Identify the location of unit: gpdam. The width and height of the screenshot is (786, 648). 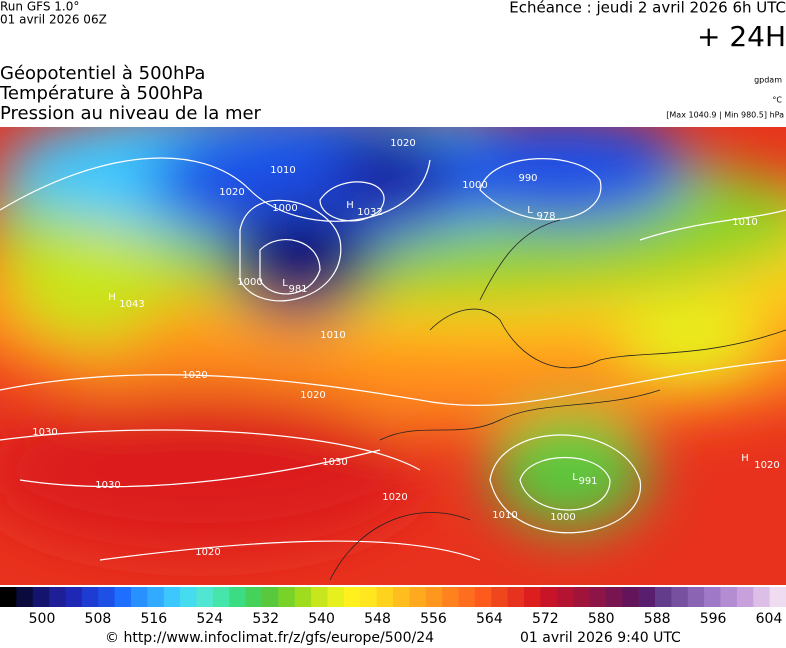
(768, 80).